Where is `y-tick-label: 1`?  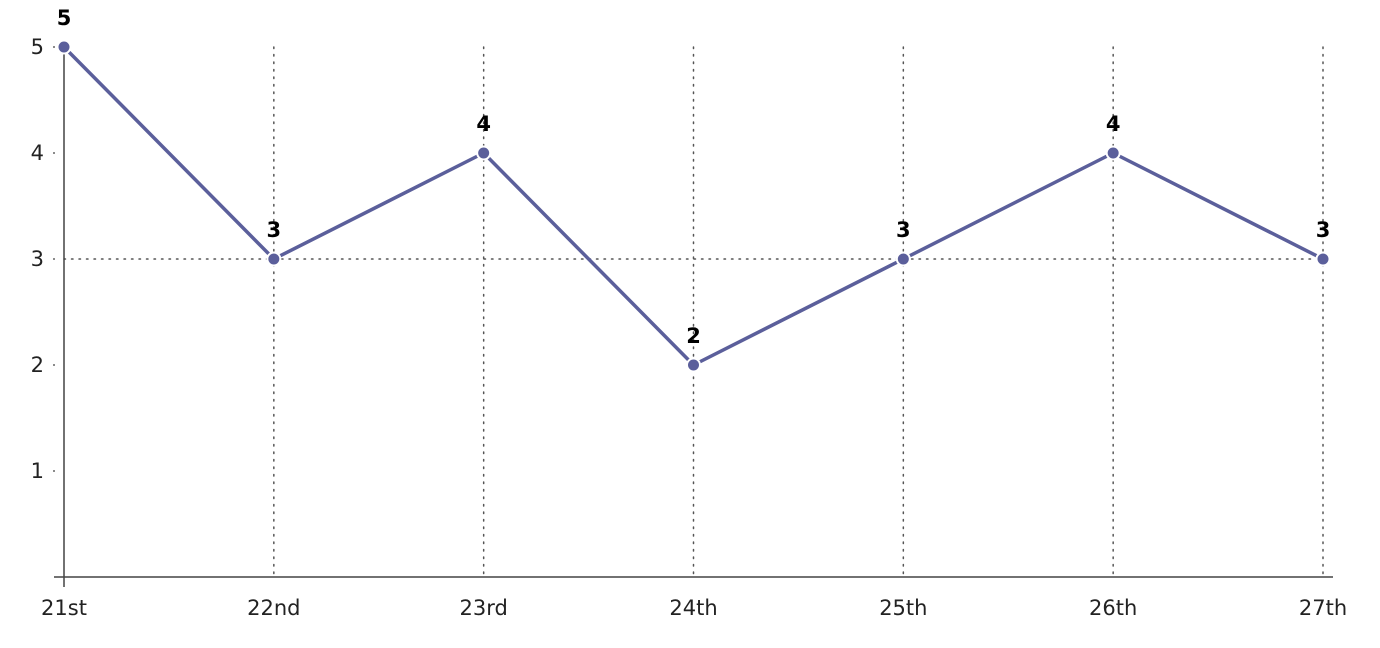
y-tick-label: 1 is located at coordinates (37, 471).